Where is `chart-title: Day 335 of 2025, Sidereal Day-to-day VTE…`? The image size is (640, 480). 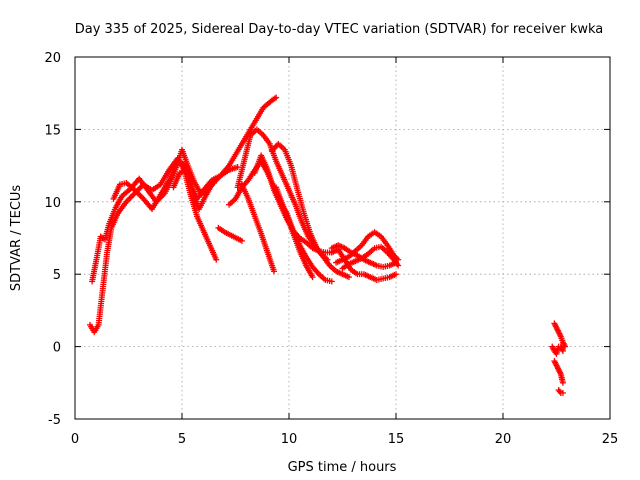 chart-title: Day 335 of 2025, Sidereal Day-to-day VTE… is located at coordinates (339, 29).